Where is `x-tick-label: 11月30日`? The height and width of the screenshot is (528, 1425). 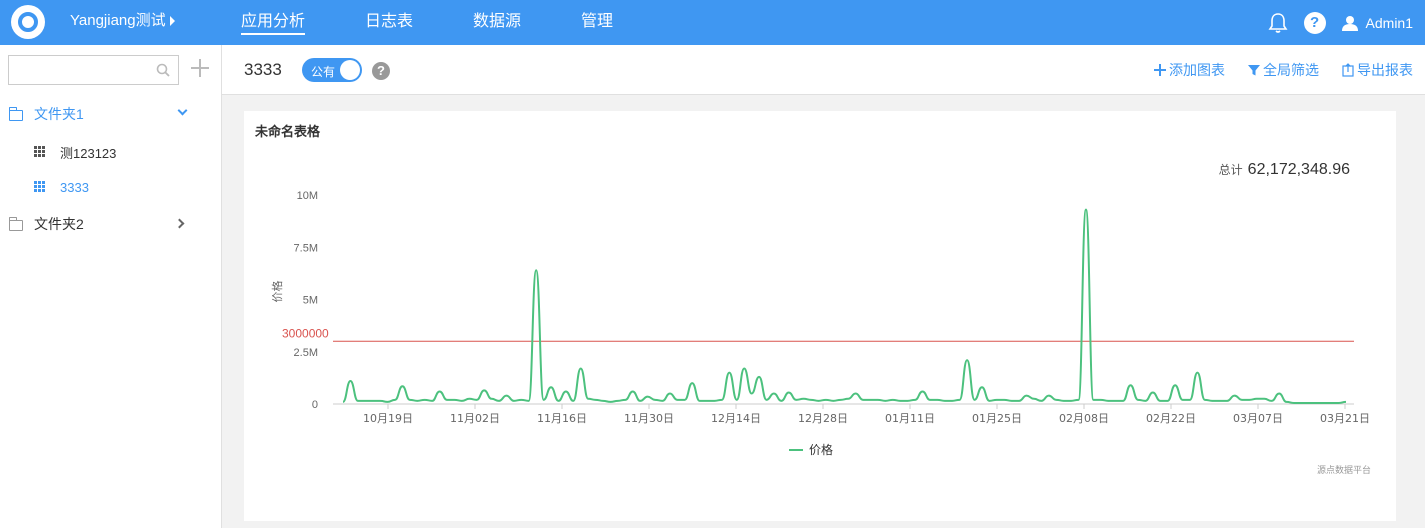
x-tick-label: 11月30日 is located at coordinates (649, 418).